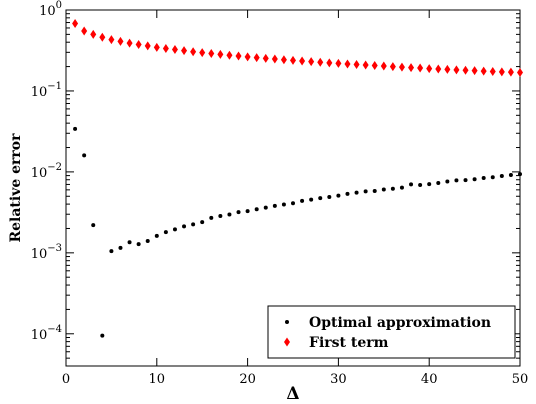  What do you see at coordinates (247, 379) in the screenshot?
I see `x-tick-label: 20` at bounding box center [247, 379].